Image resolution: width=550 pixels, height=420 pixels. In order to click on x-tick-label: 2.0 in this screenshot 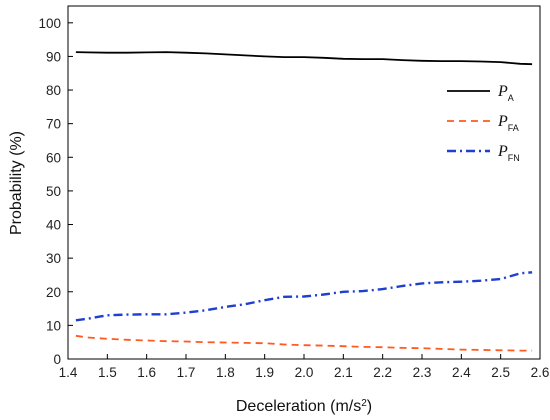, I will do `click(304, 372)`.